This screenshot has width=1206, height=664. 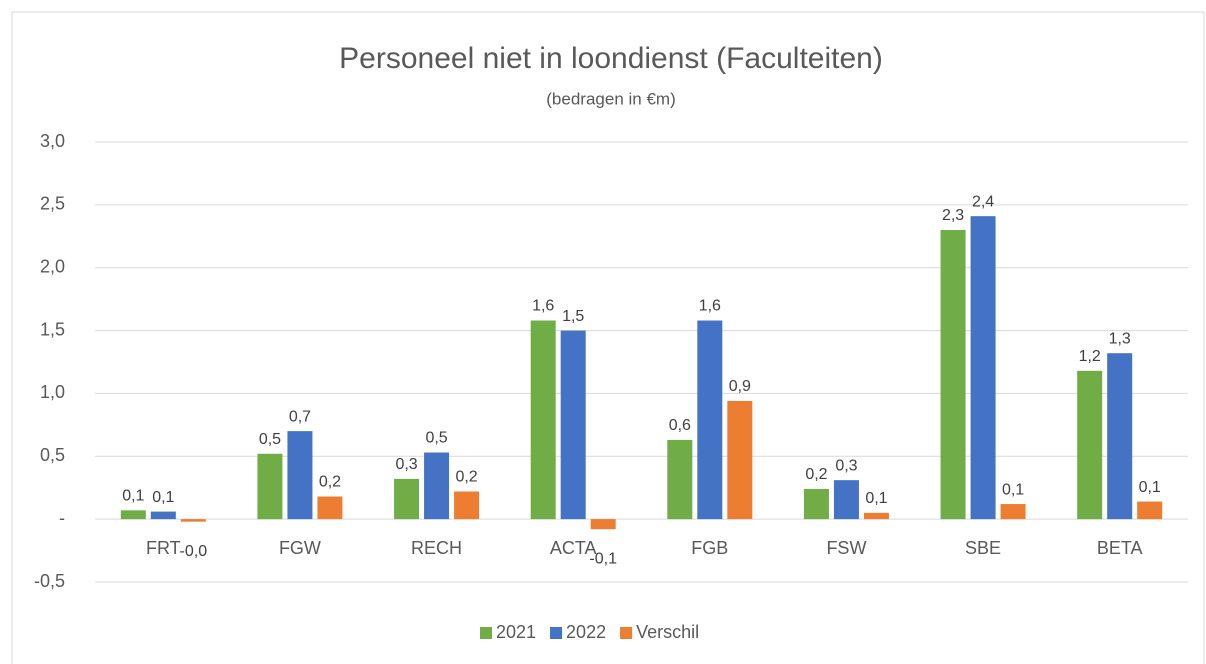 I want to click on x-tick-label: ACTA, so click(x=573, y=548).